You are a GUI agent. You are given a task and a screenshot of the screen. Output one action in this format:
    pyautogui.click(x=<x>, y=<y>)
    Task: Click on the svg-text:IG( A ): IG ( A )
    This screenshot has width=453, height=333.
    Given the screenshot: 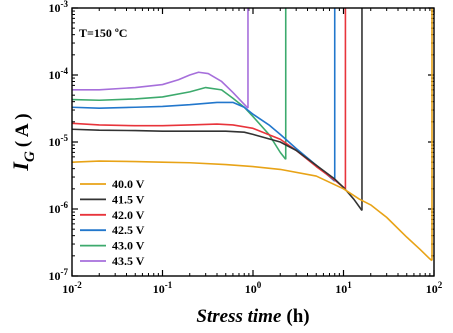 What is the action you would take?
    pyautogui.click(x=23, y=142)
    